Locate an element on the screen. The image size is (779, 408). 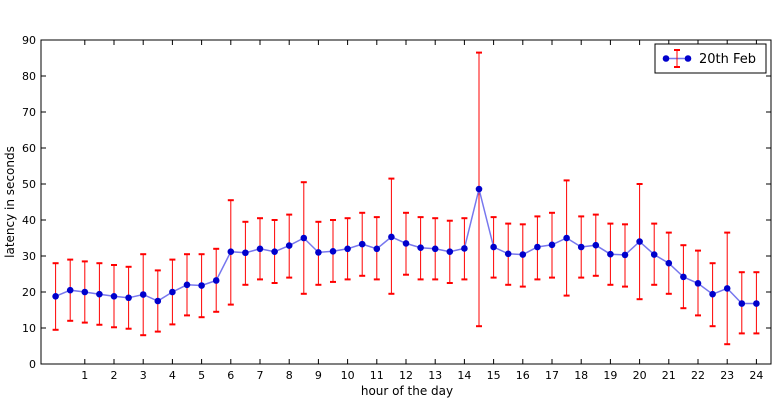
legend-label: 20th Feb is located at coordinates (727, 59).